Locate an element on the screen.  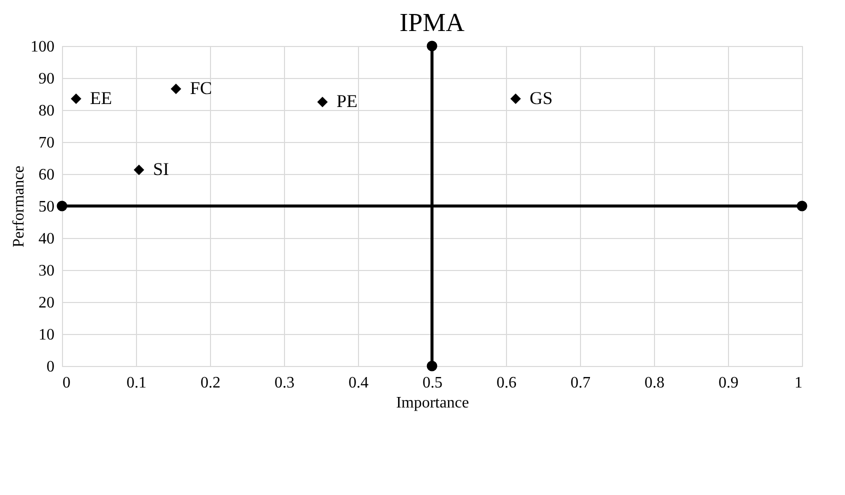
x-tick-label: 0.4 is located at coordinates (358, 383).